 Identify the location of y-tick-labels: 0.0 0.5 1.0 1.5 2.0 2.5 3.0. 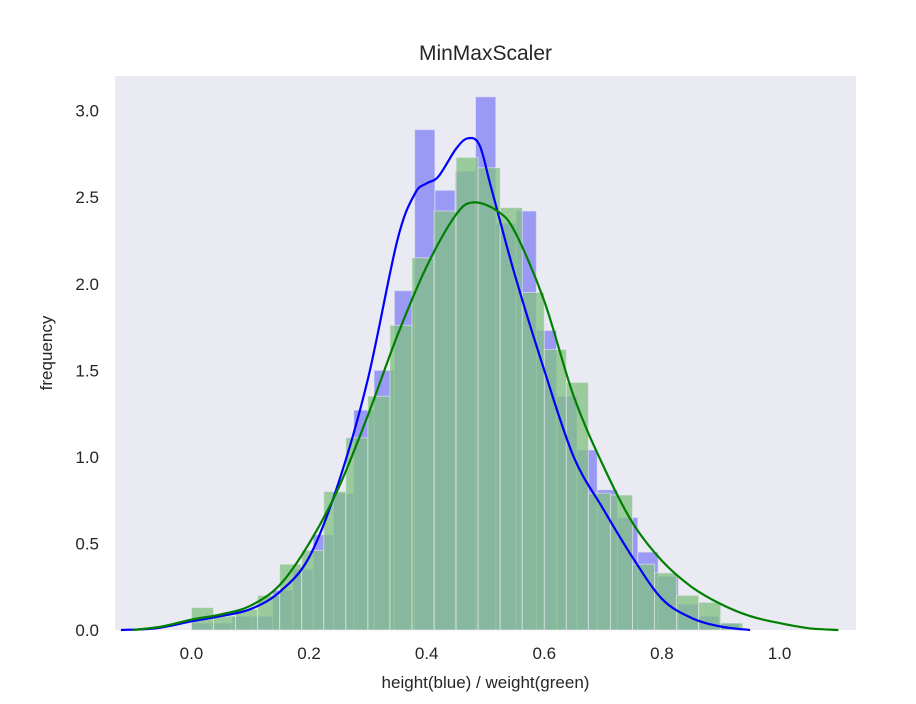
(87, 371).